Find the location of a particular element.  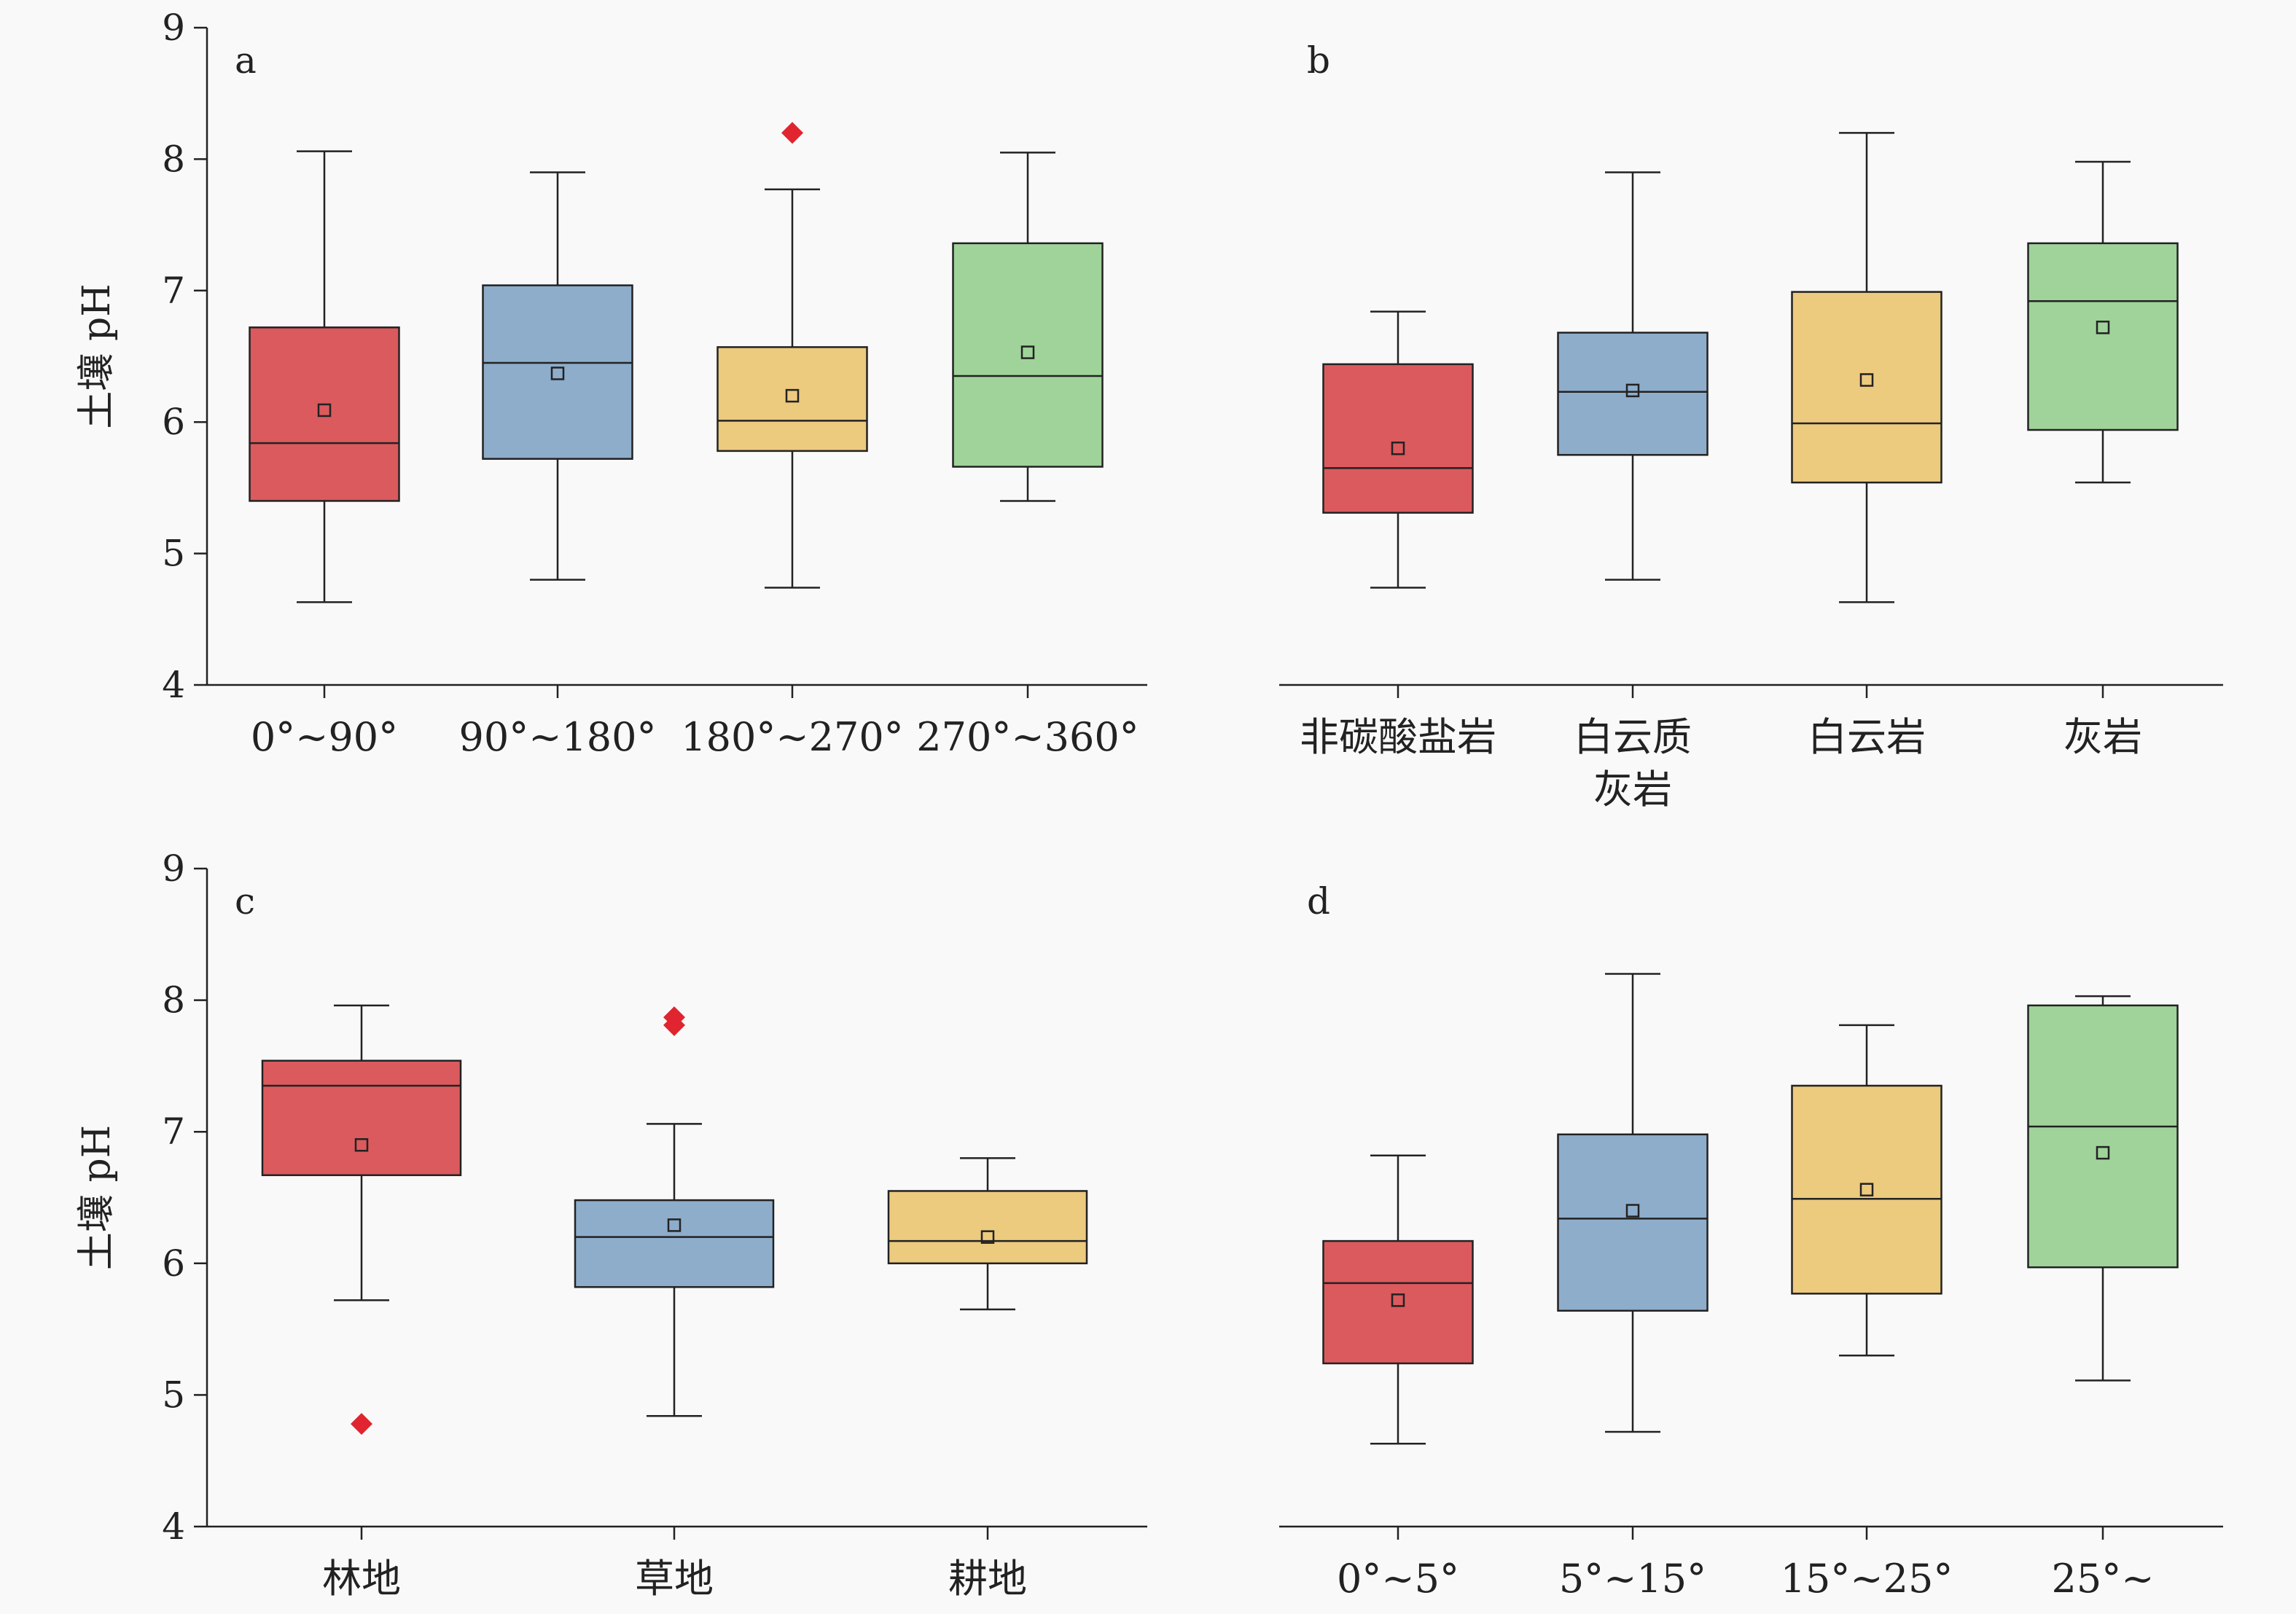

x-category-label: 90°~180° is located at coordinates (557, 737).